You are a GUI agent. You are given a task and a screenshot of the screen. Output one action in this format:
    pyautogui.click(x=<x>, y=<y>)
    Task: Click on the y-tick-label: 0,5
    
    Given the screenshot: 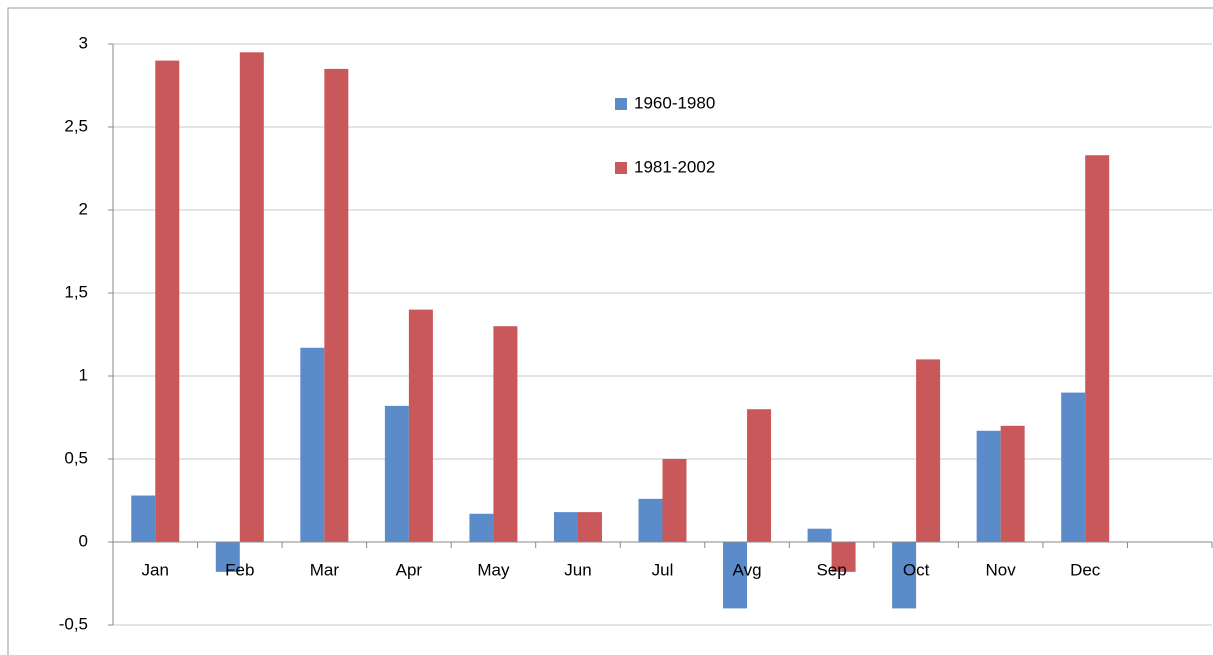 What is the action you would take?
    pyautogui.click(x=76, y=457)
    